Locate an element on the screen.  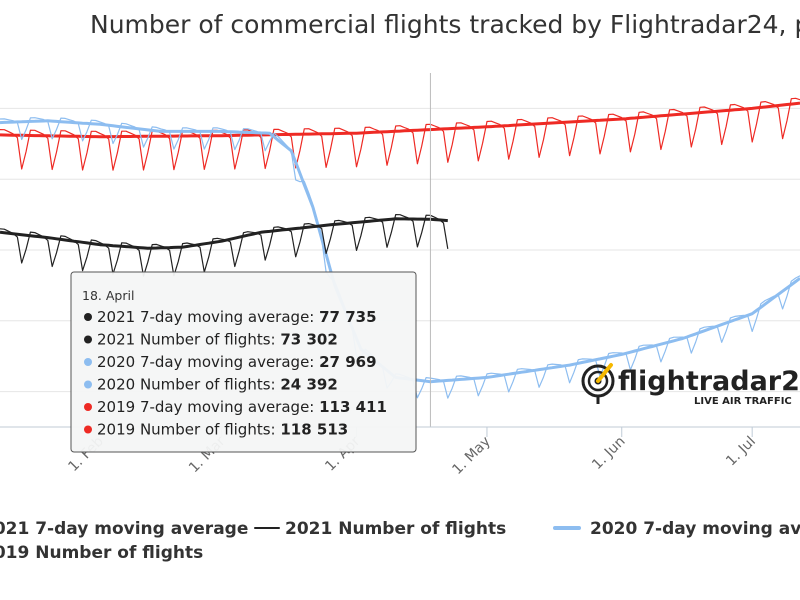
tooltip-row-label: 2020 7-day moving average: is located at coordinates (208, 362).